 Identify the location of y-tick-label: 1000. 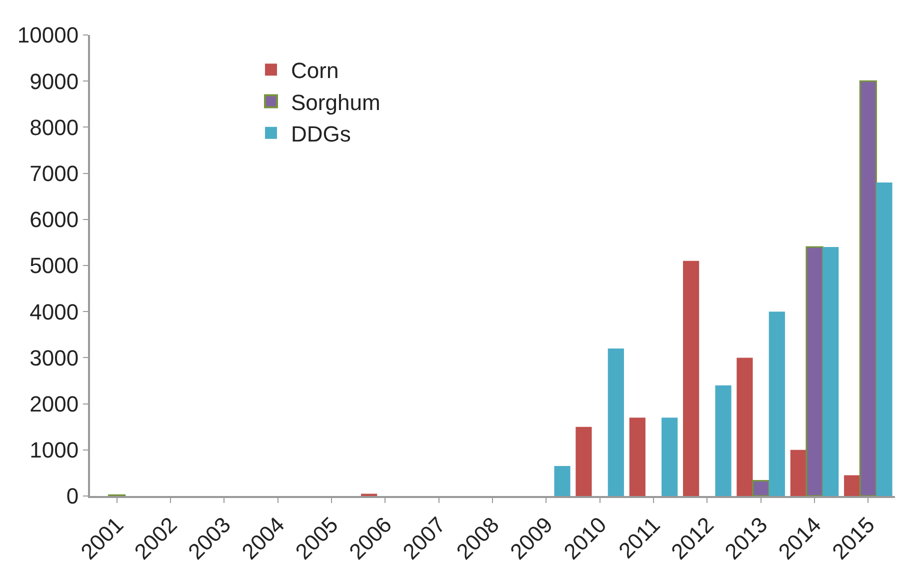
(54, 450).